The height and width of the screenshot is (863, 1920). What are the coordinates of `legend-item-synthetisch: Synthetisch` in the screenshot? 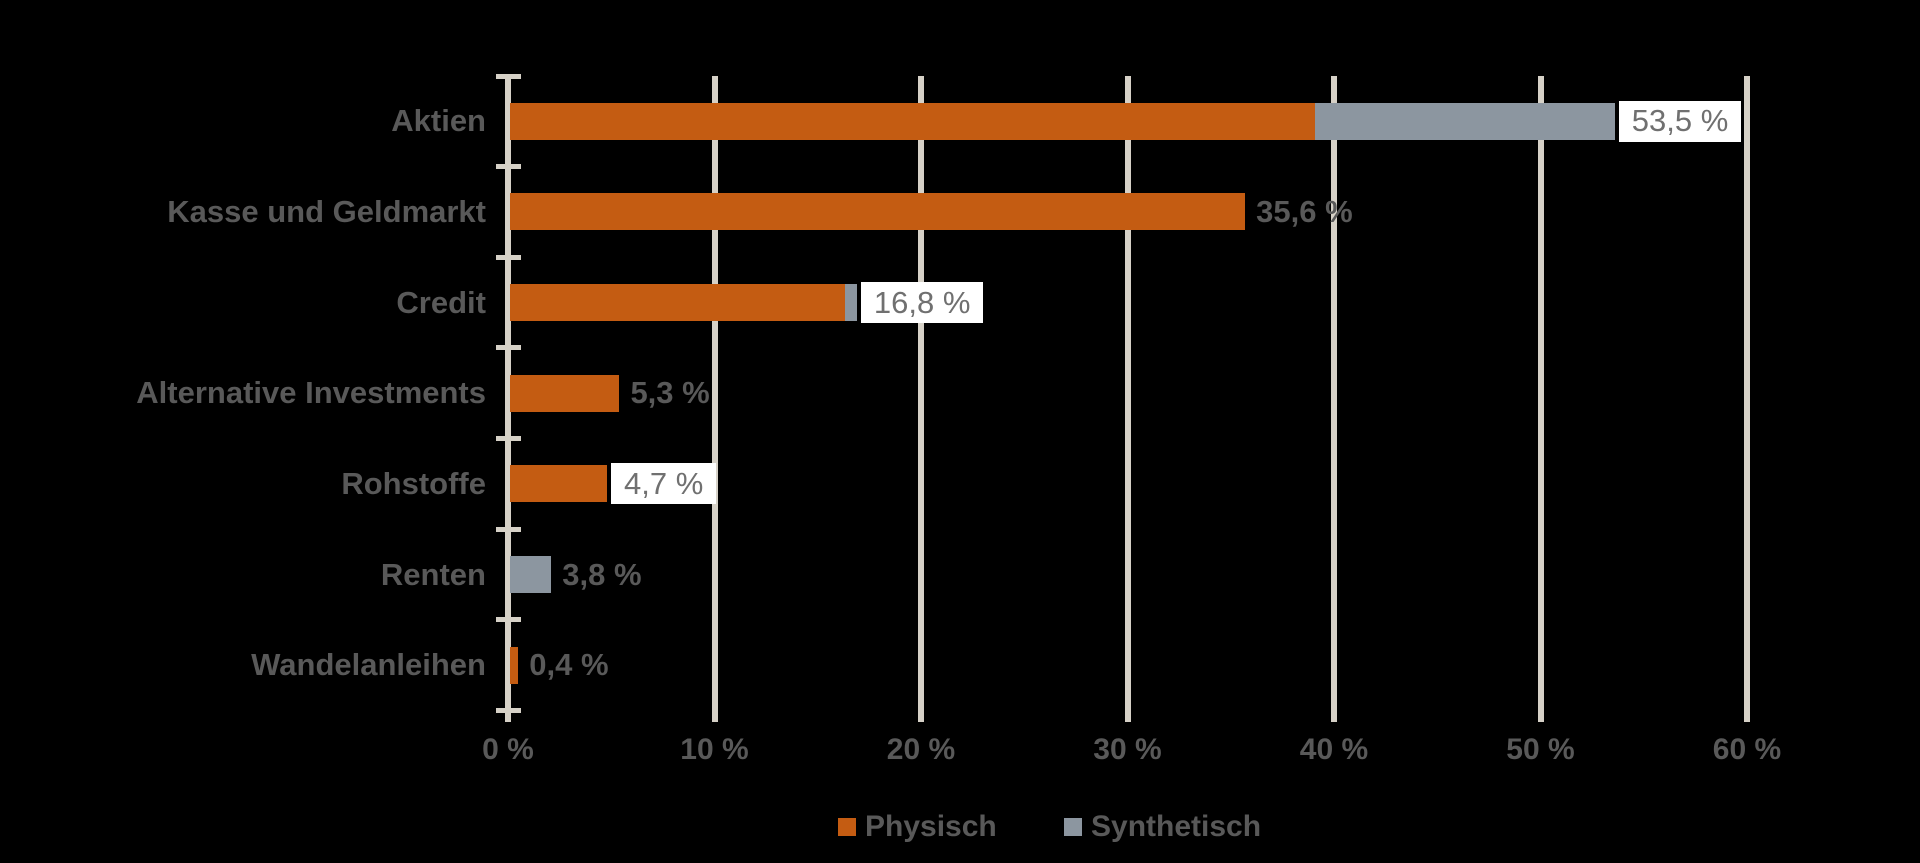 It's located at (1162, 827).